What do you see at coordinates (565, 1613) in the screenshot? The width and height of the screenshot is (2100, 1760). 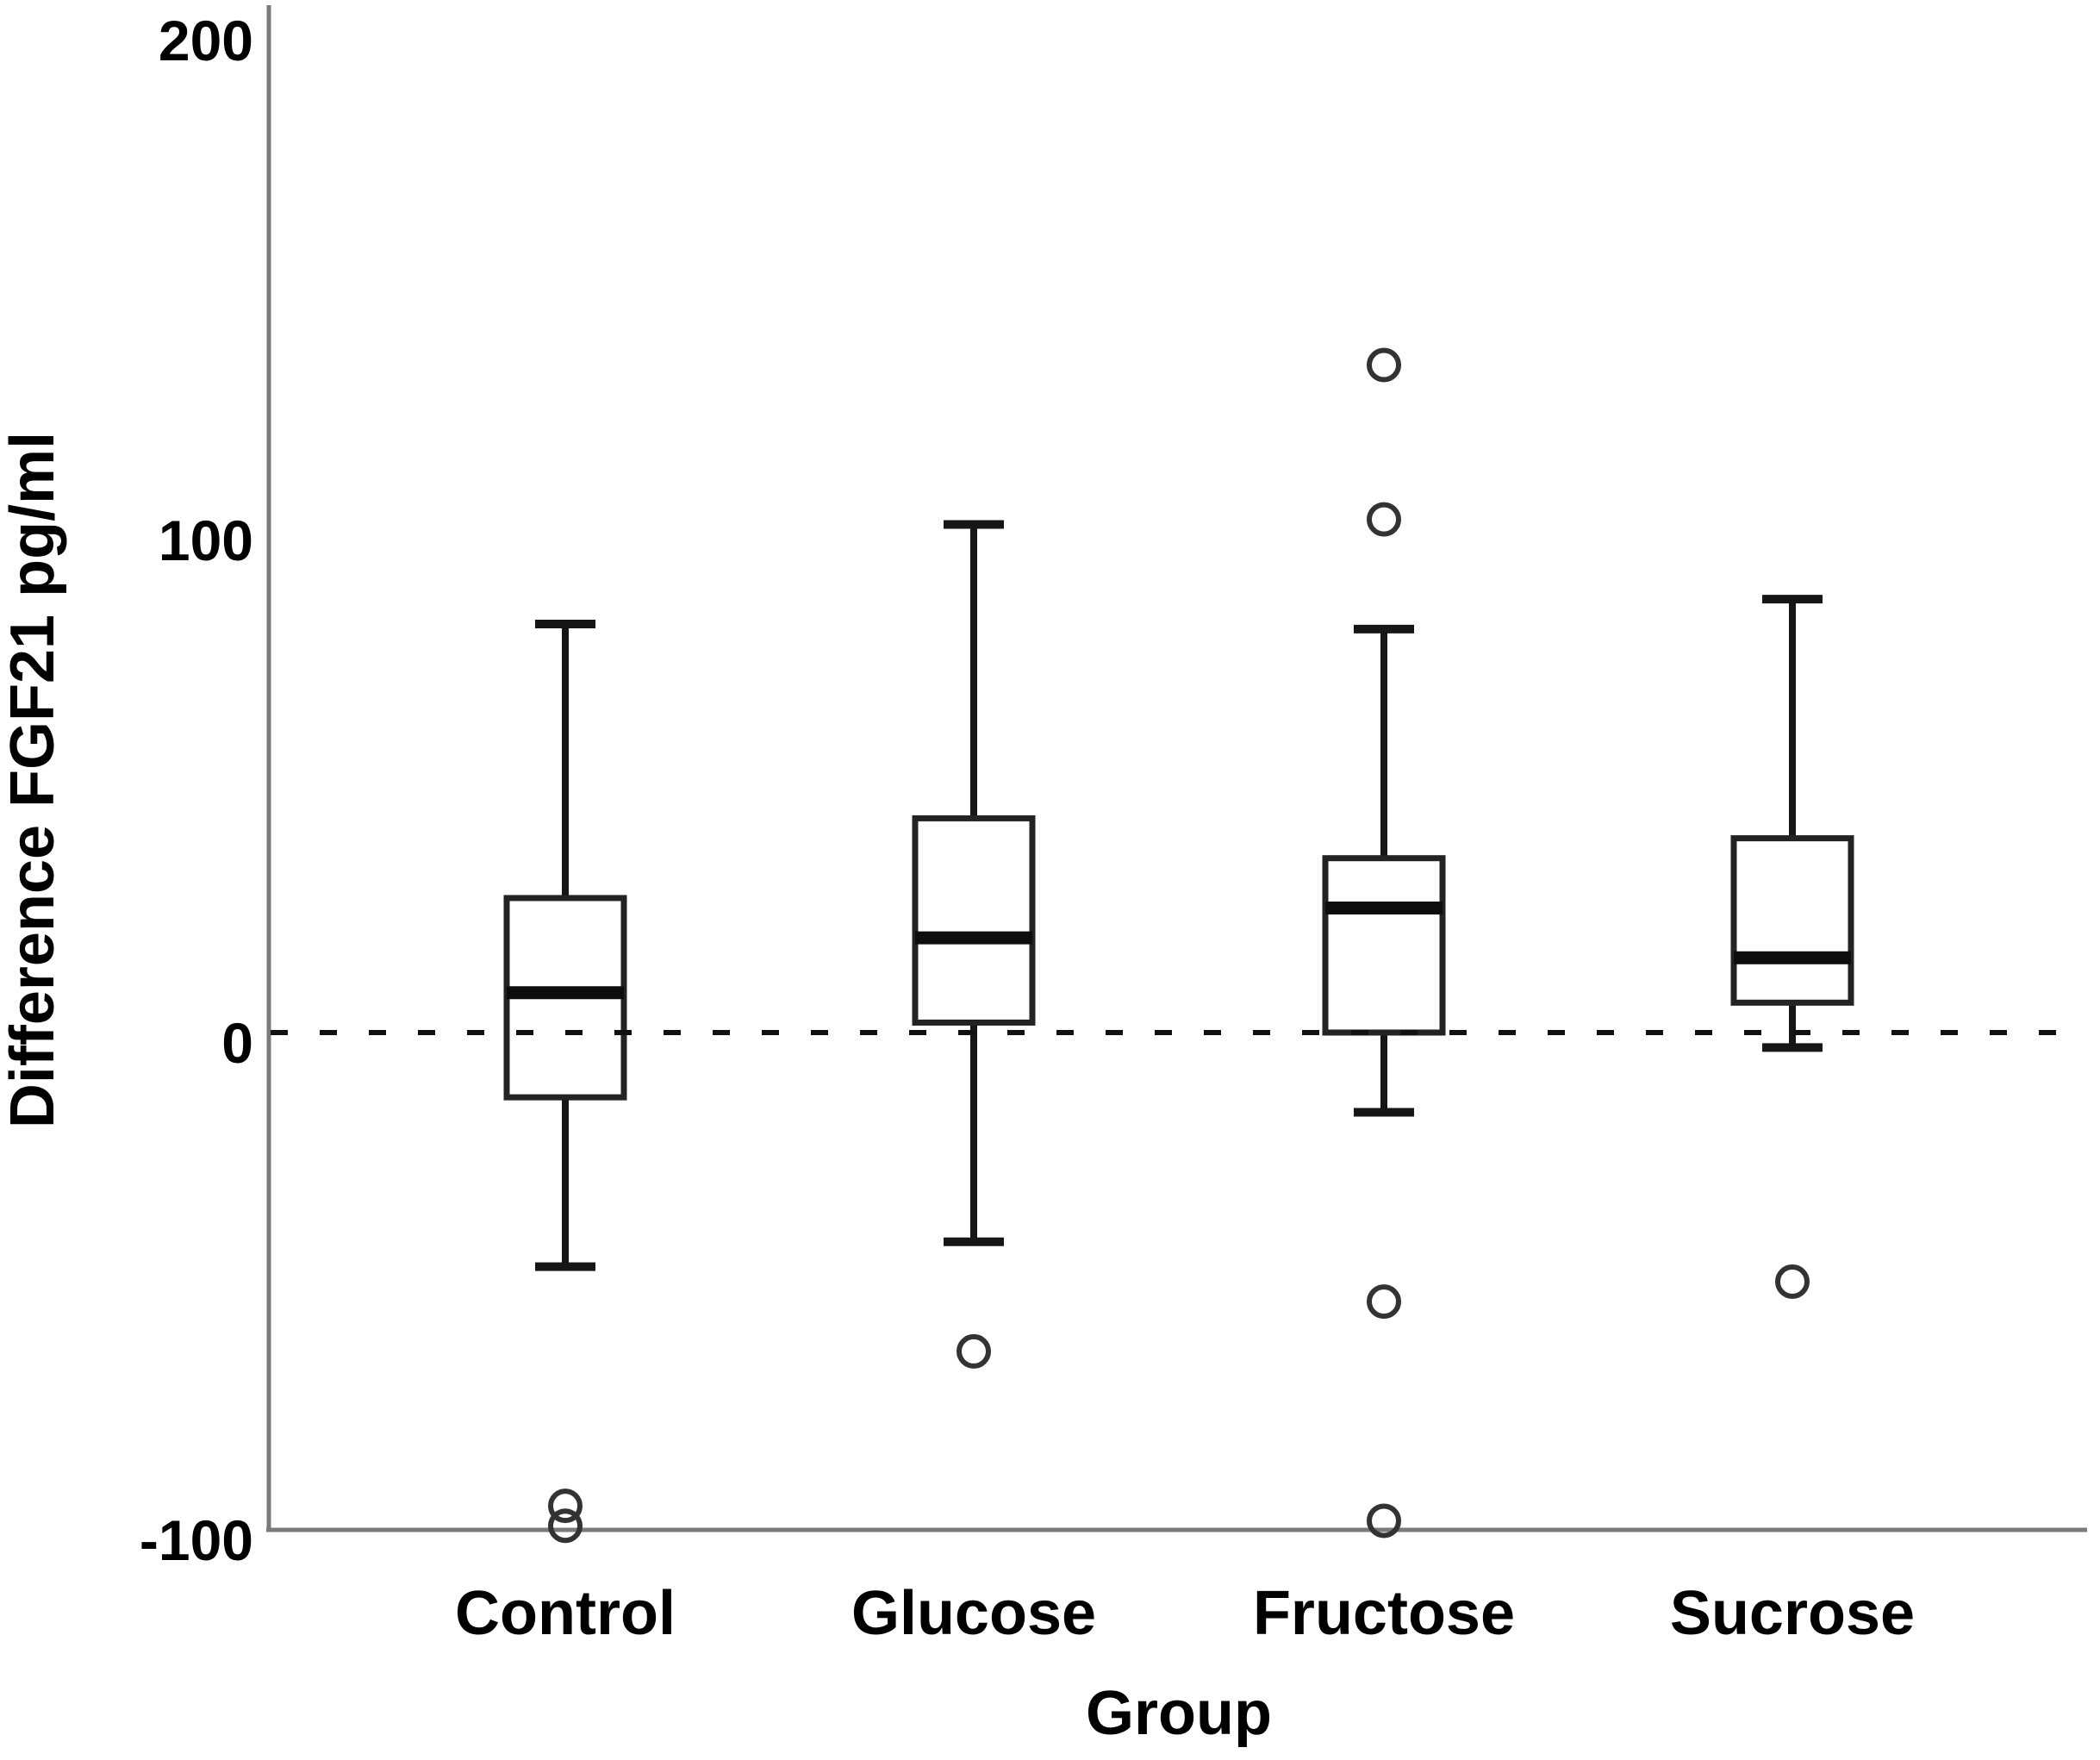 I see `x-tick-control: Control` at bounding box center [565, 1613].